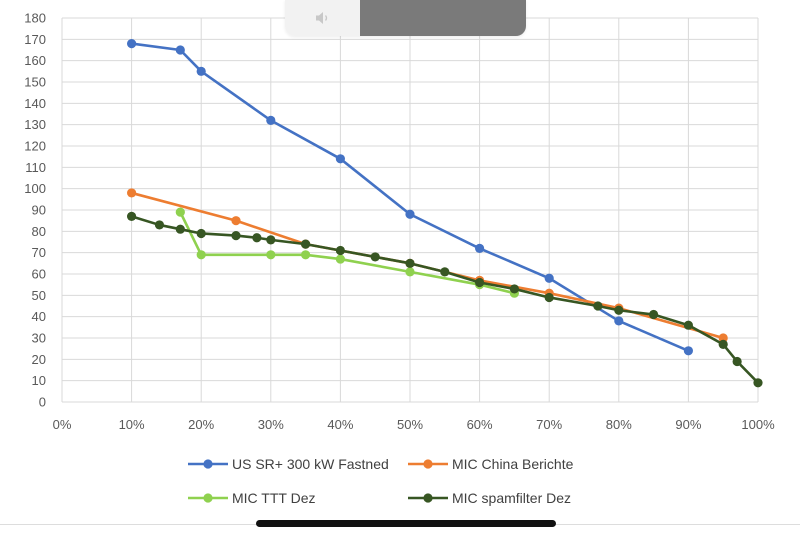  What do you see at coordinates (132, 424) in the screenshot?
I see `x-tick-label: 10%` at bounding box center [132, 424].